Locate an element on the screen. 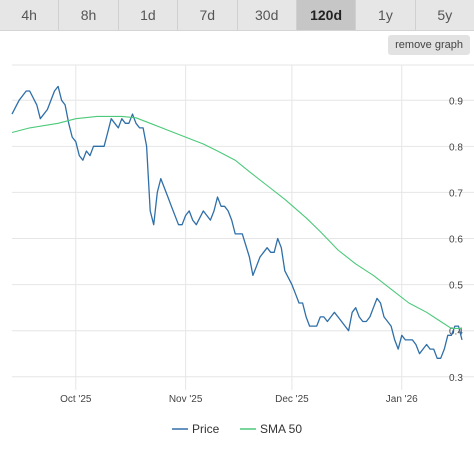 The image size is (474, 455). y-tick-label: 0.5 is located at coordinates (456, 286).